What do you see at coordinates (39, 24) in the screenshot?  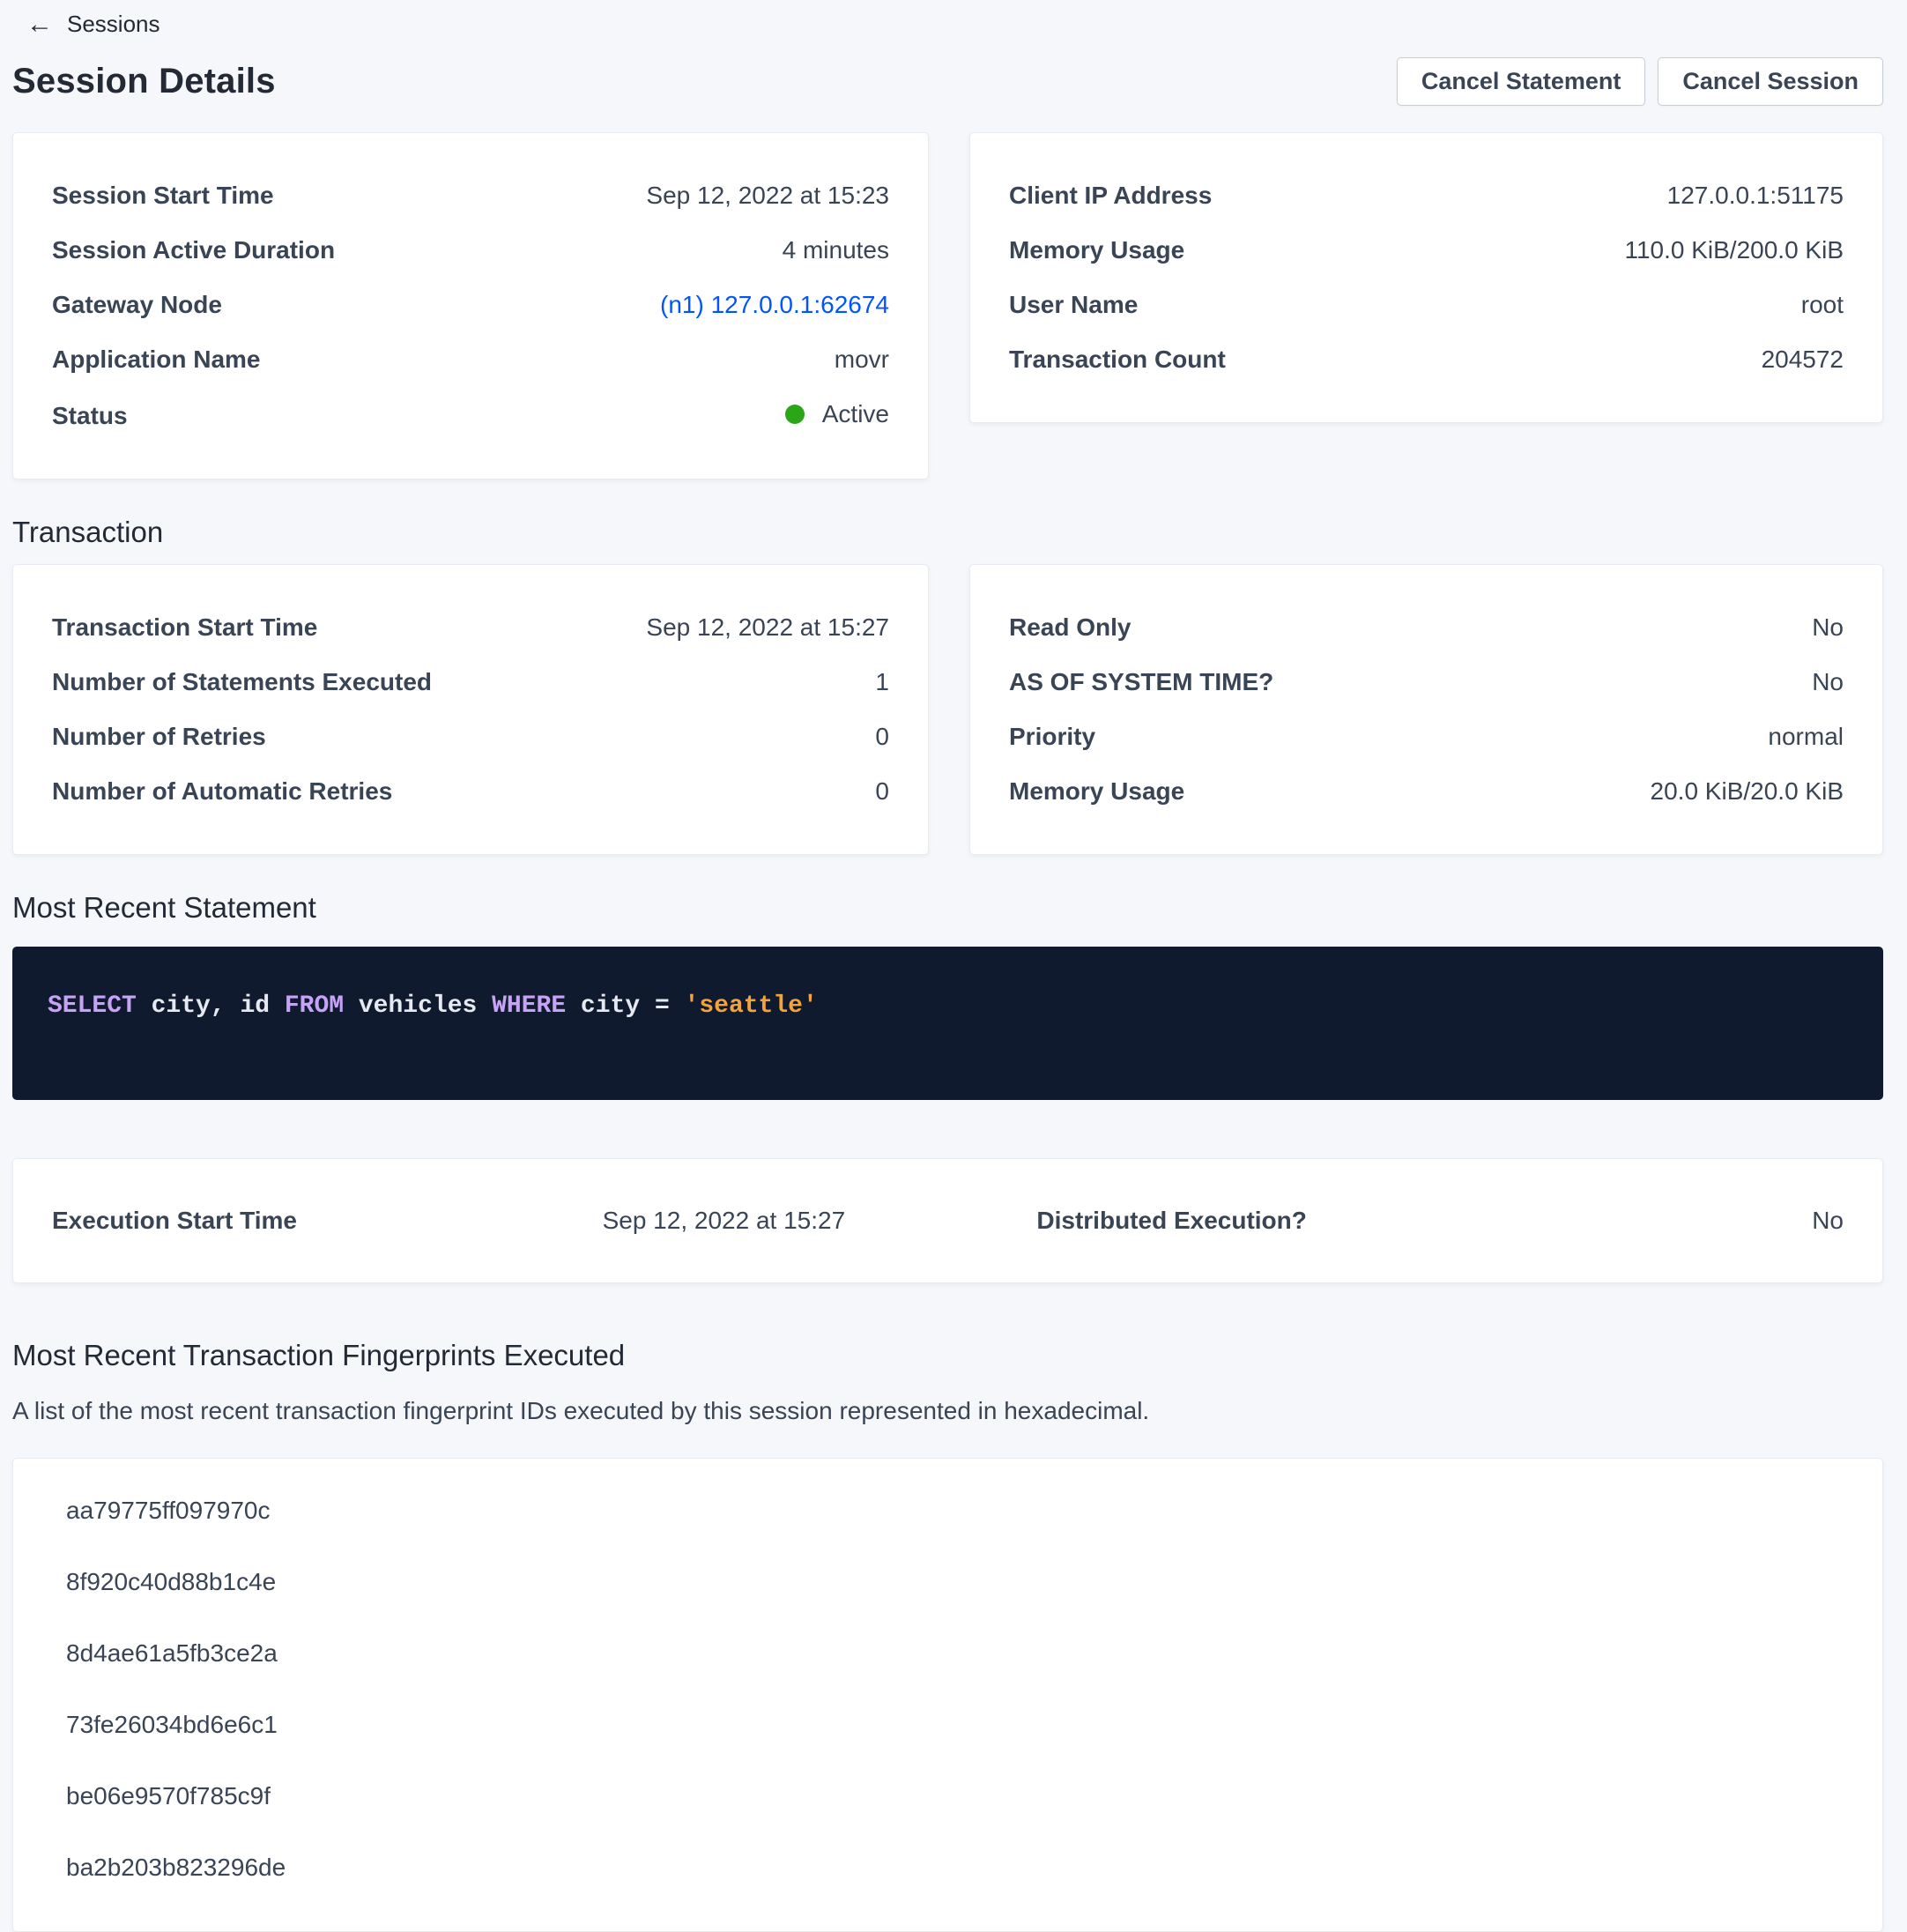 I see `back-arrow-icon: ←` at bounding box center [39, 24].